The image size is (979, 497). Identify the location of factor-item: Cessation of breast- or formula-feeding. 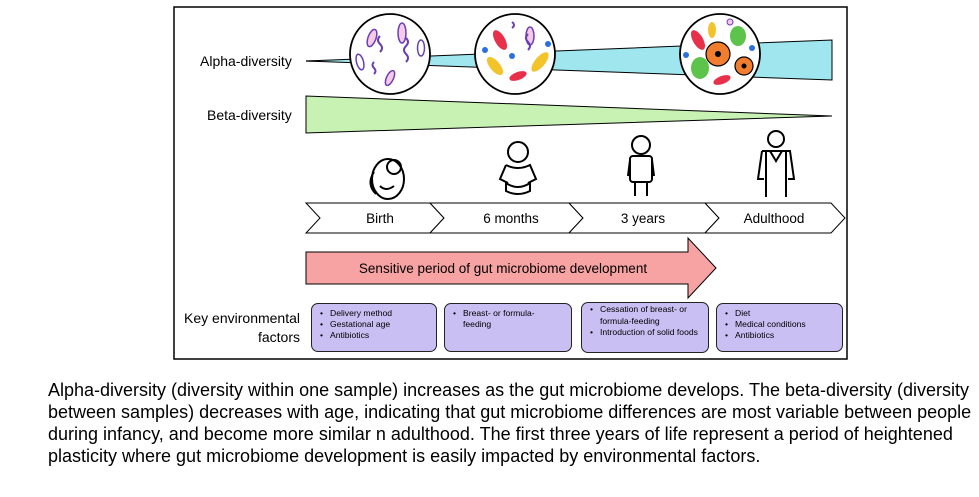
(647, 315).